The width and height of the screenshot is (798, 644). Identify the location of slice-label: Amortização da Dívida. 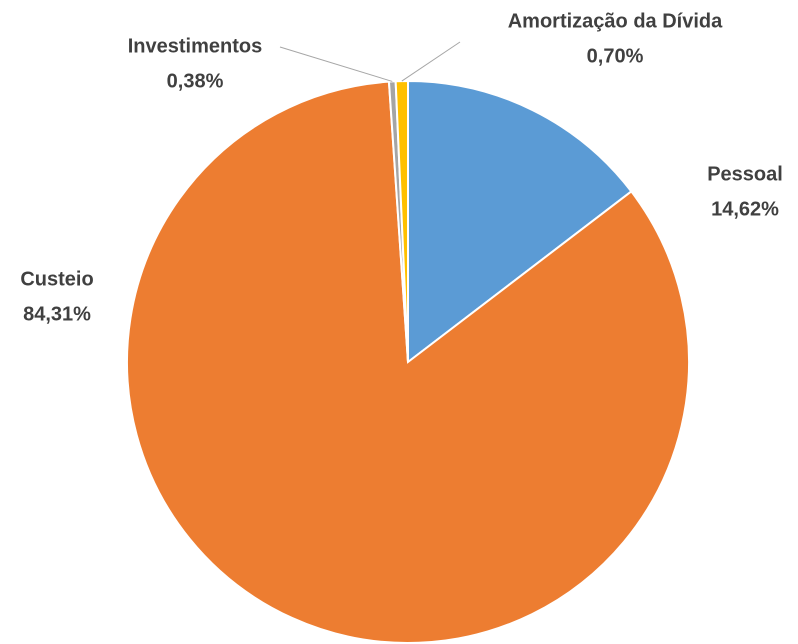
(615, 21).